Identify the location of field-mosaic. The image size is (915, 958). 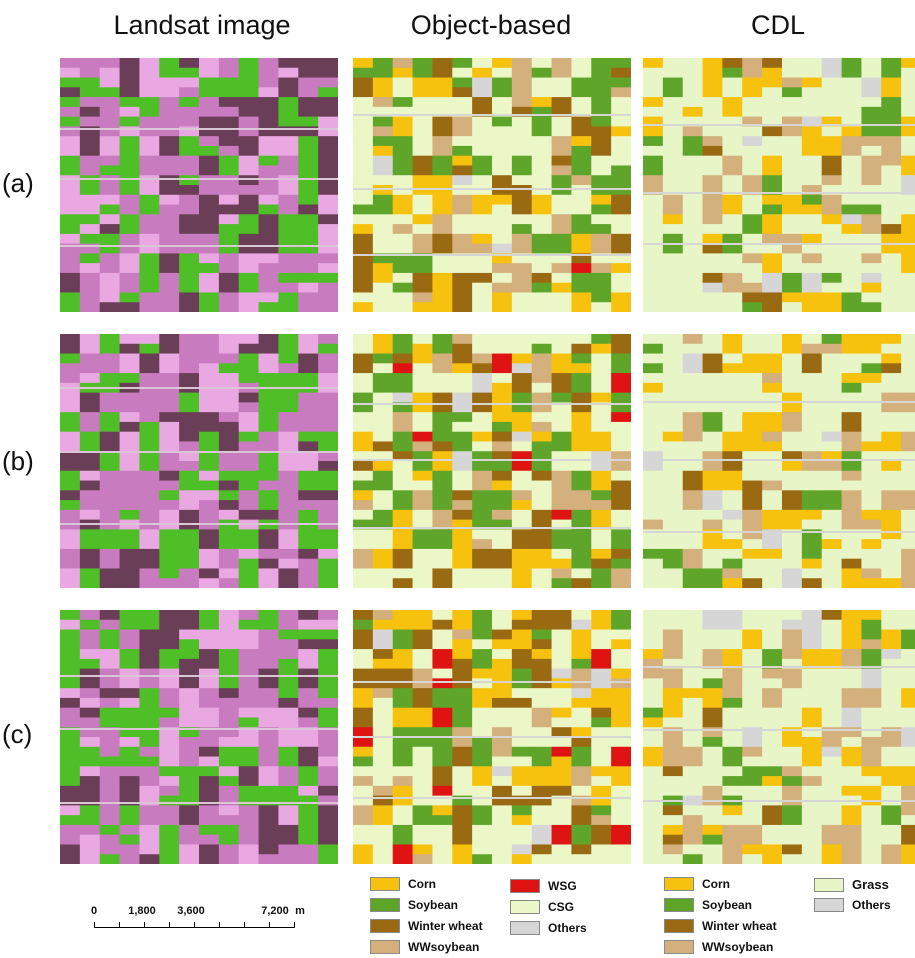
(199, 461).